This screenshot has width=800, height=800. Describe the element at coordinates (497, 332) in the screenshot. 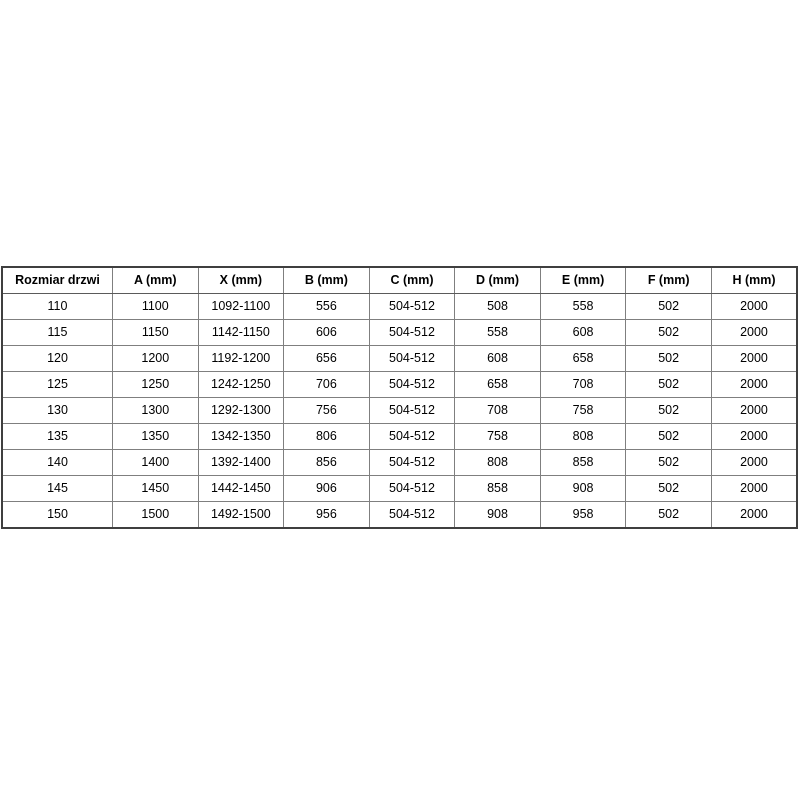

I see `table-cell: 558` at that location.